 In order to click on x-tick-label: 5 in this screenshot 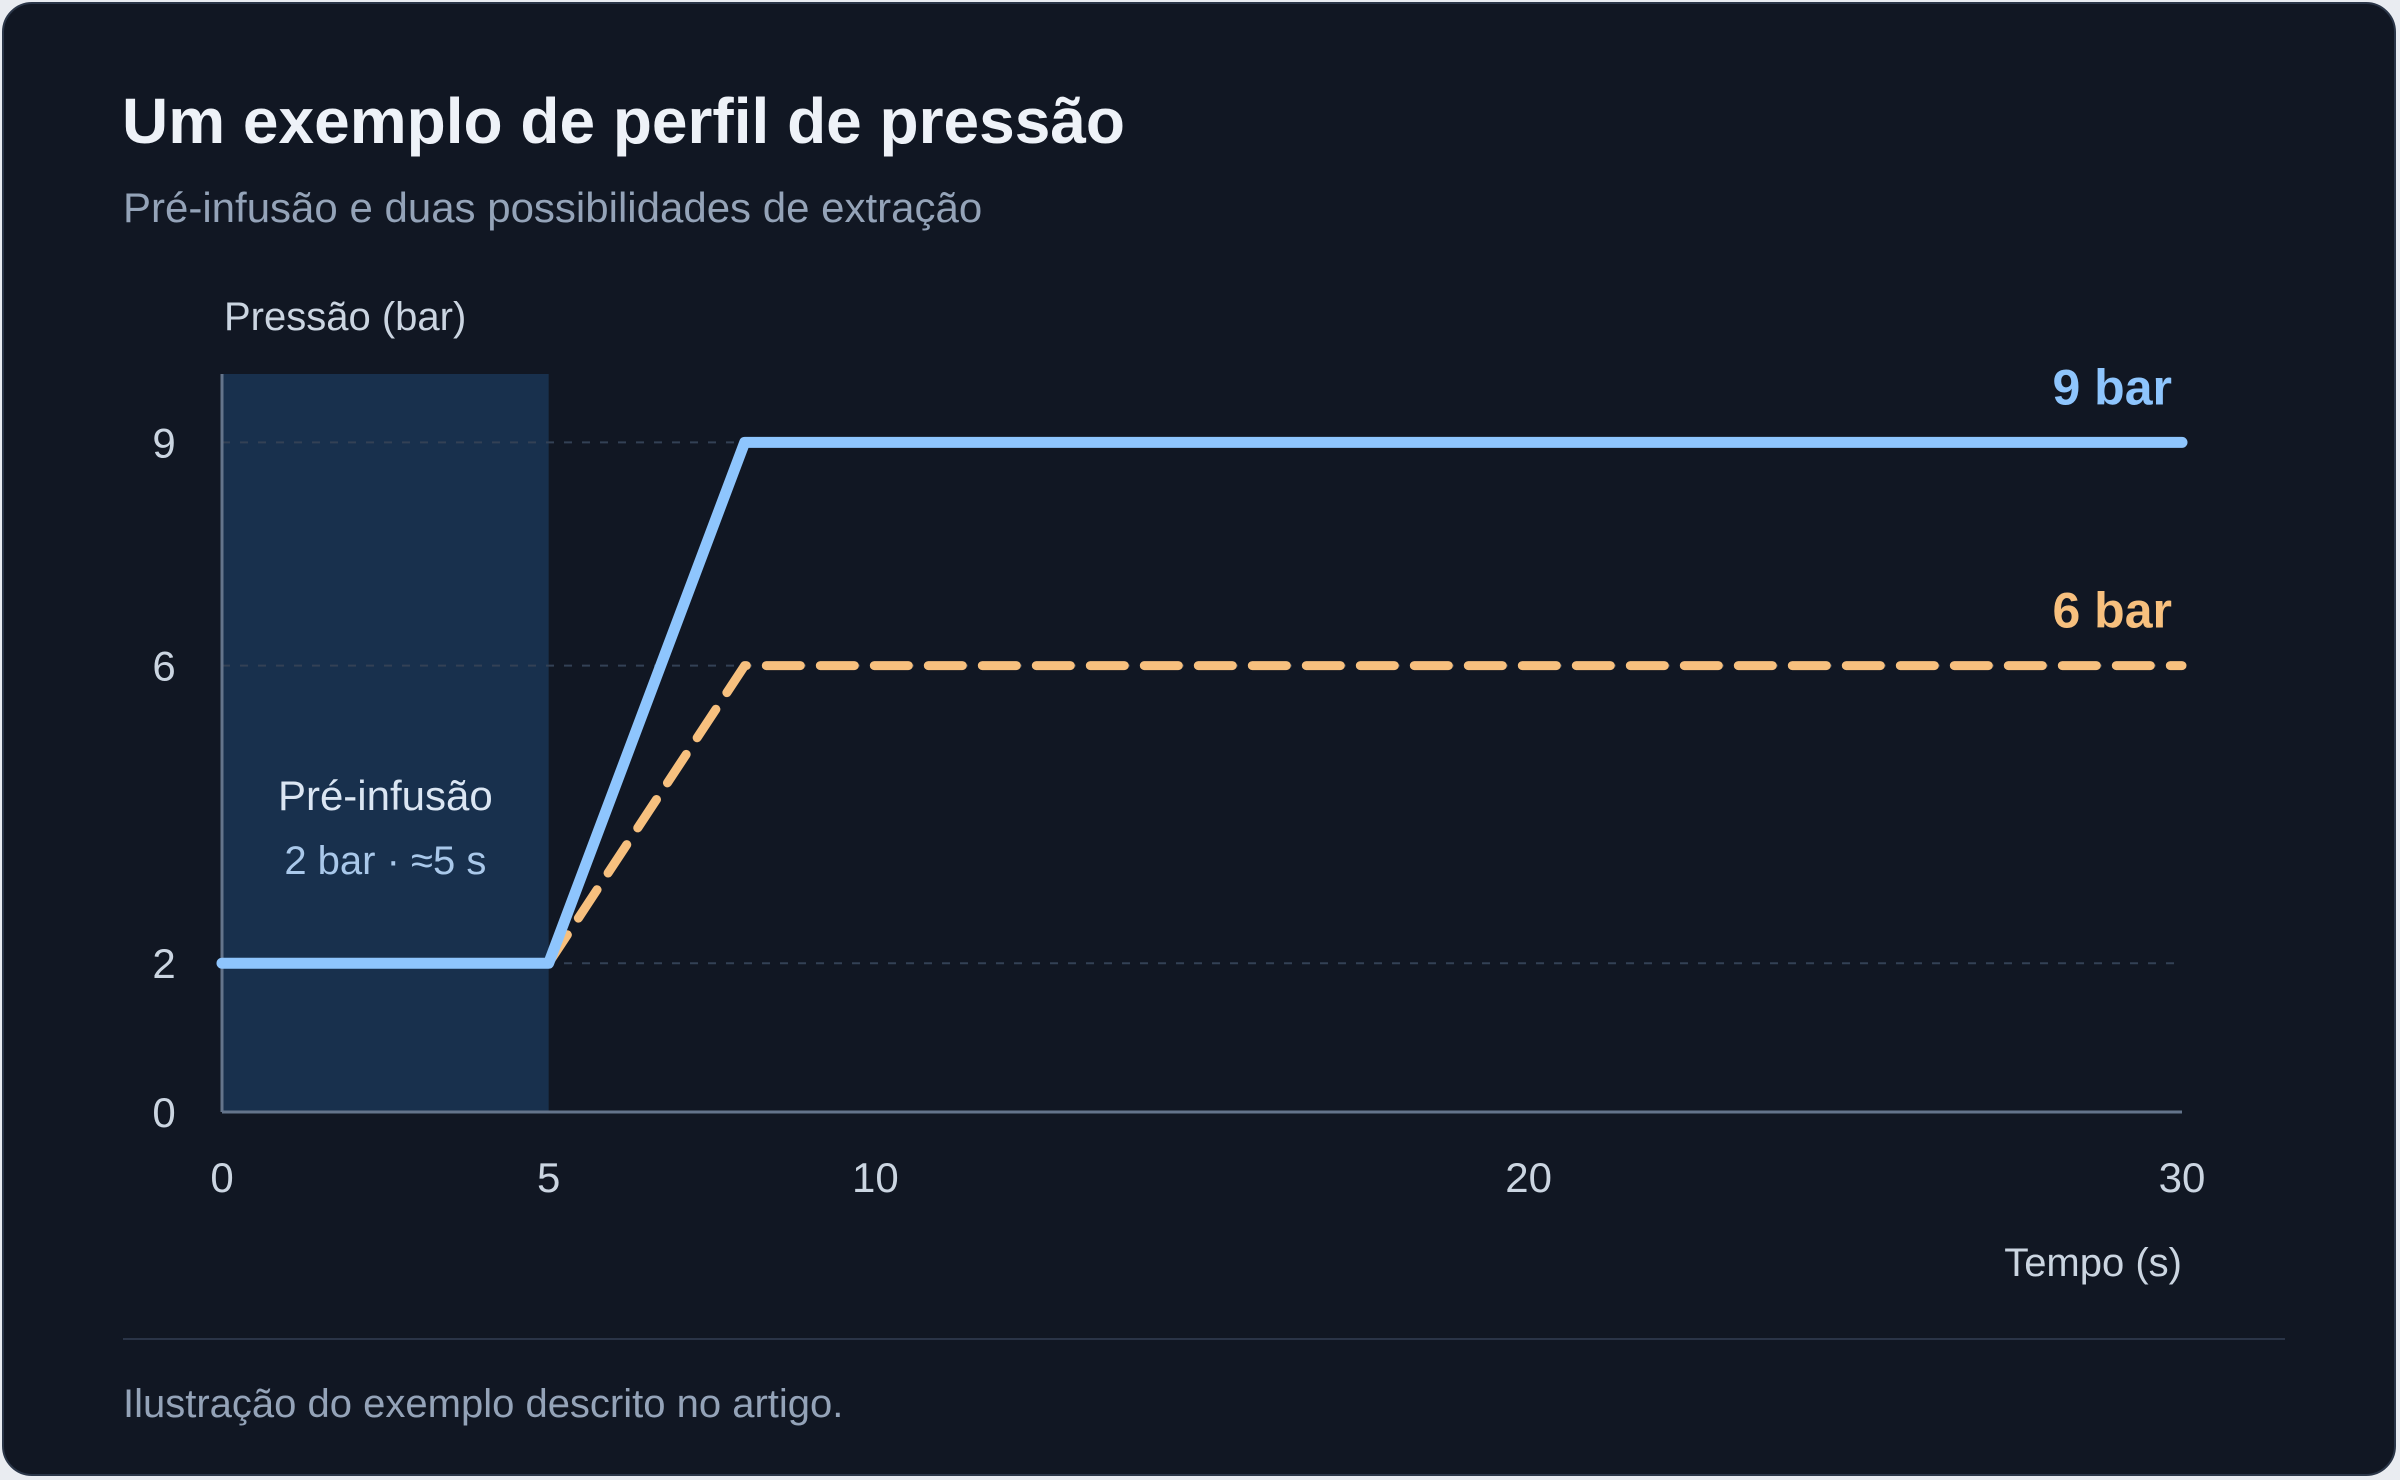, I will do `click(548, 1177)`.